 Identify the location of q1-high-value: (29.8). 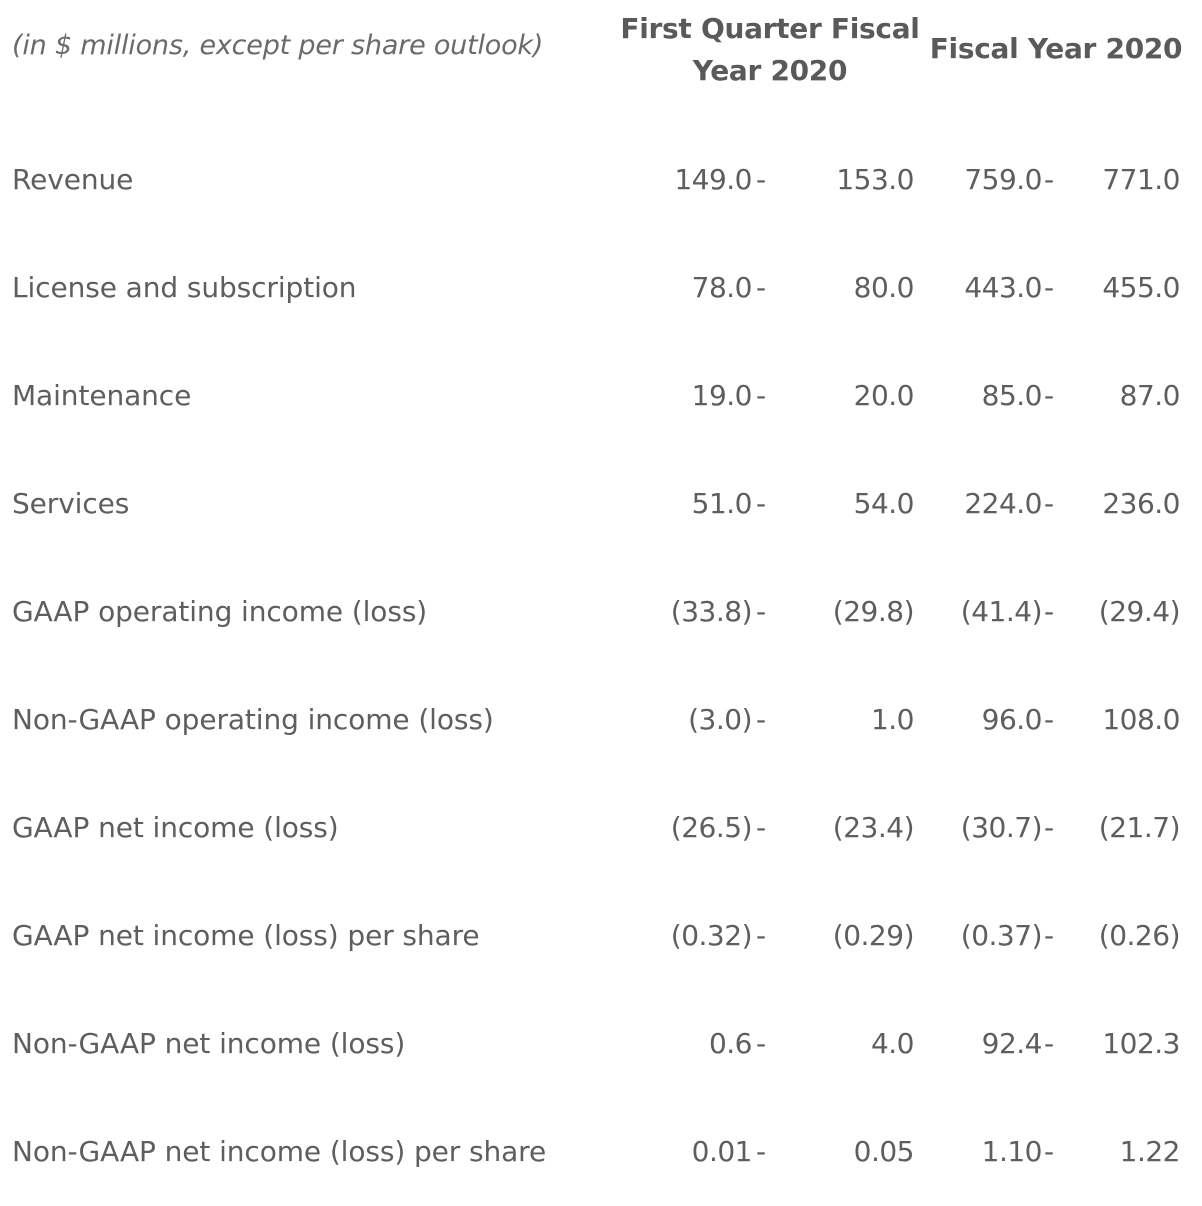
(873, 611).